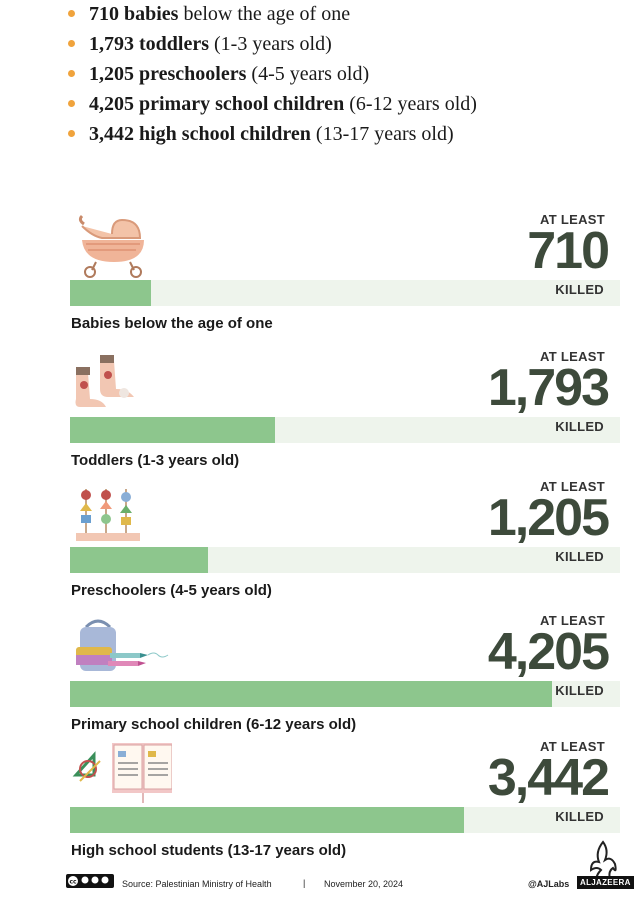 This screenshot has width=644, height=897. What do you see at coordinates (209, 850) in the screenshot?
I see `category-label: High school students (13-17 years old)` at bounding box center [209, 850].